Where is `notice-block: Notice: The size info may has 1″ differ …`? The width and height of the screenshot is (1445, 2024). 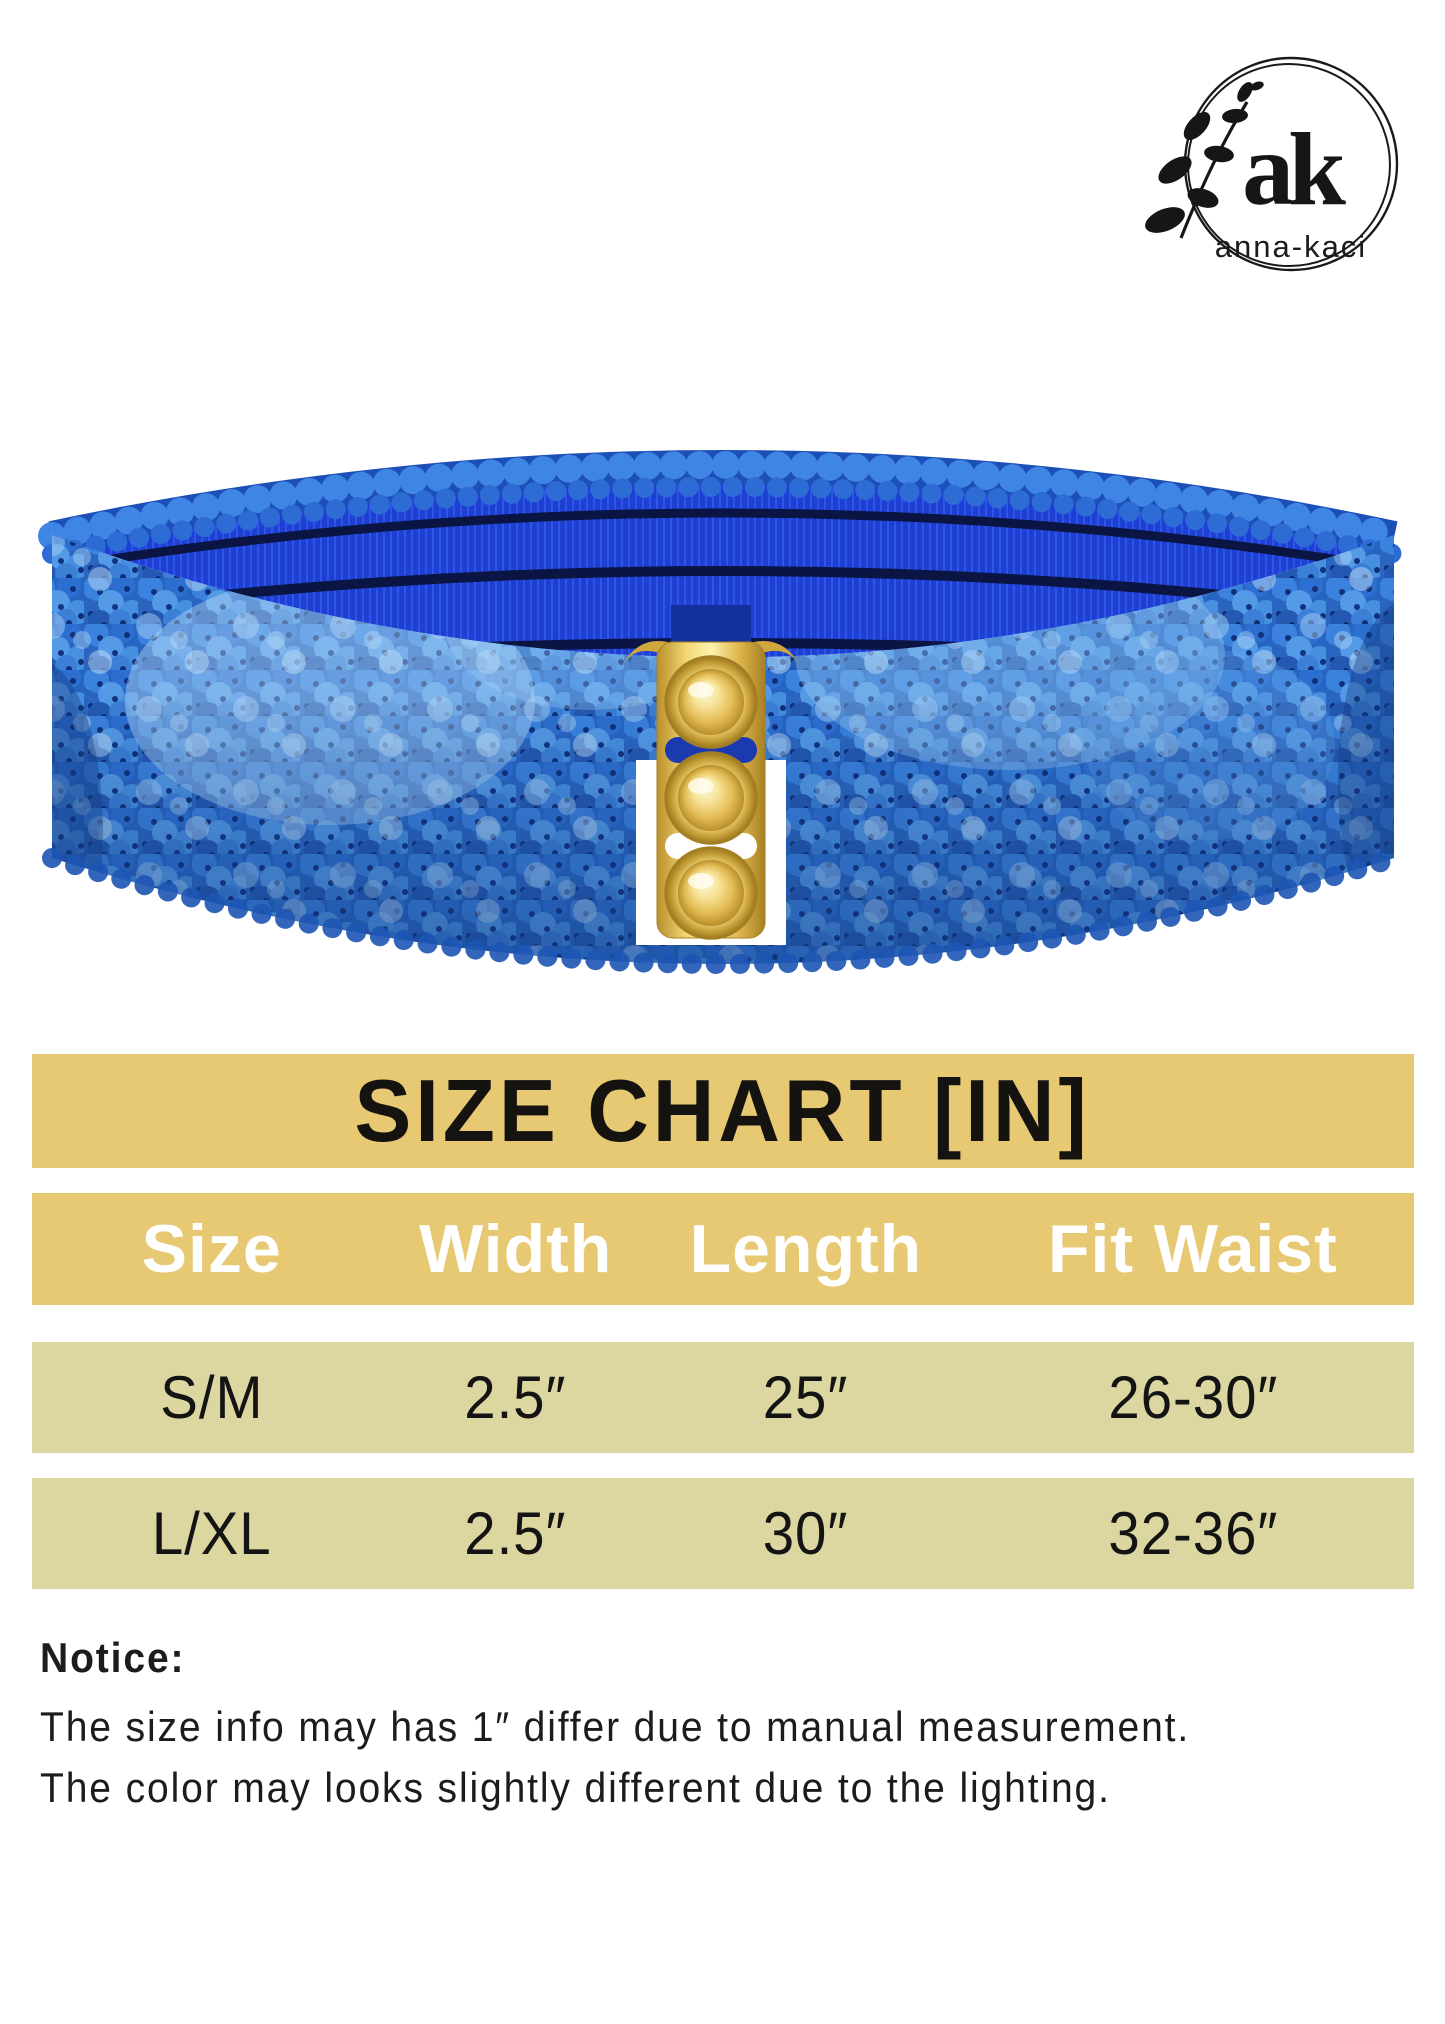
notice-block: Notice: The size info may has 1″ differ … is located at coordinates (725, 1726).